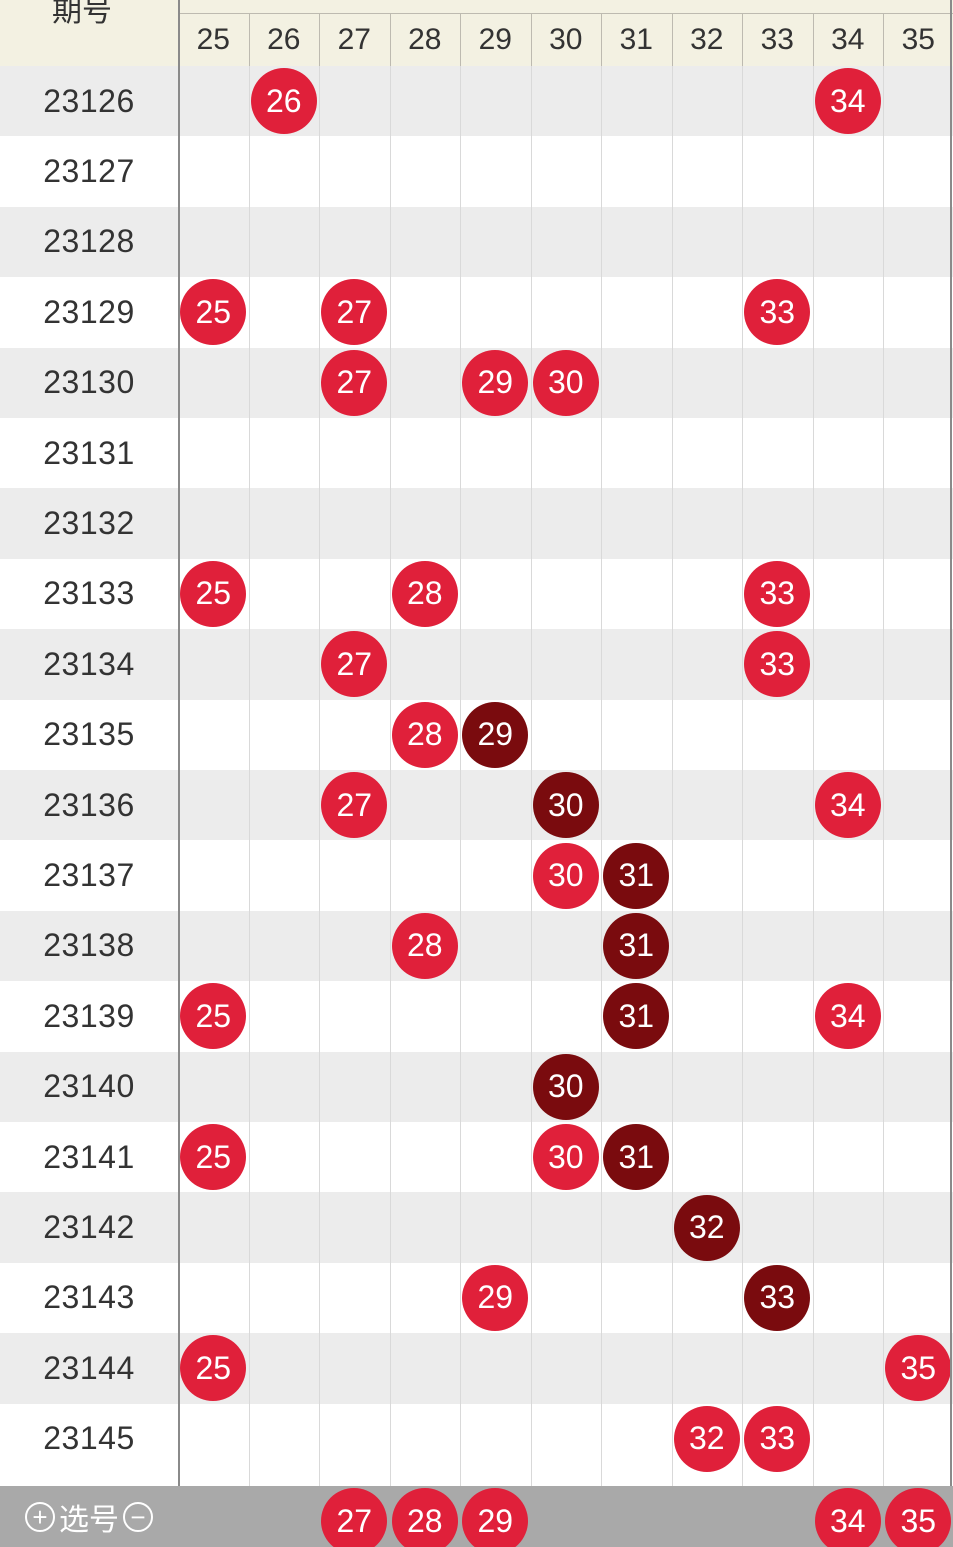 The image size is (953, 1547). Describe the element at coordinates (89, 100) in the screenshot. I see `period-number: 23126` at that location.